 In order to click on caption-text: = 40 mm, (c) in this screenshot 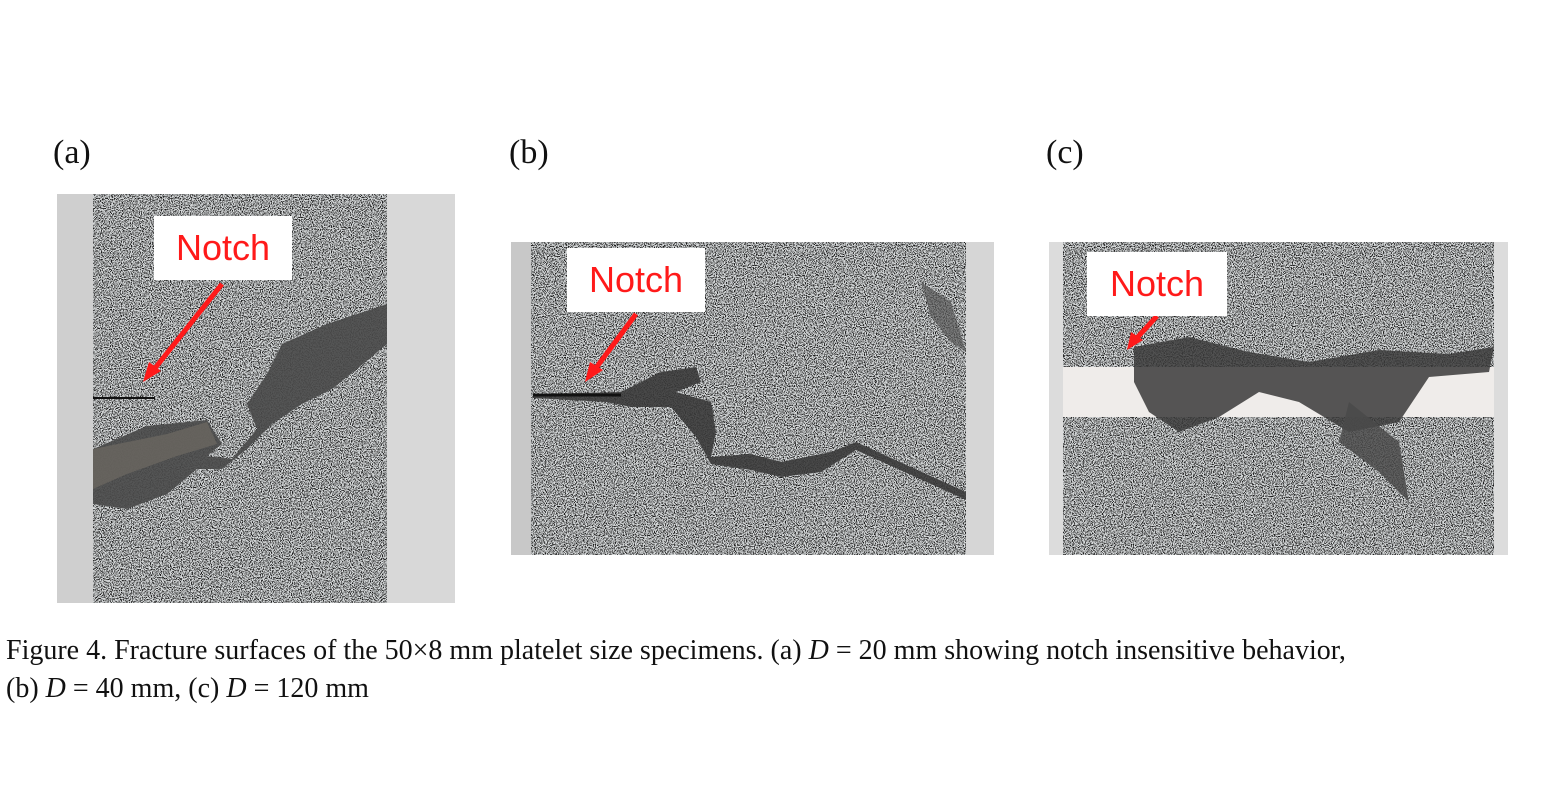, I will do `click(146, 688)`.